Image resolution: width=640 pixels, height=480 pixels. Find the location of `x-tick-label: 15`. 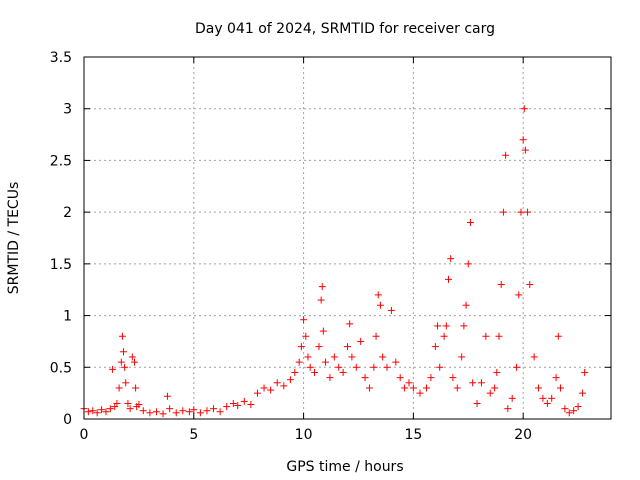

x-tick-label: 15 is located at coordinates (413, 435).